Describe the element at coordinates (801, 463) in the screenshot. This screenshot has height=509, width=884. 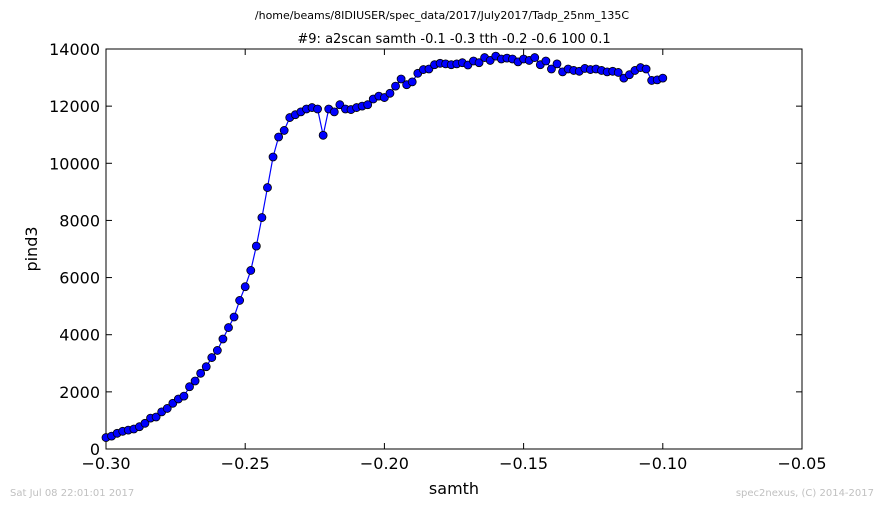
I see `x-tick-label: −0.05` at that location.